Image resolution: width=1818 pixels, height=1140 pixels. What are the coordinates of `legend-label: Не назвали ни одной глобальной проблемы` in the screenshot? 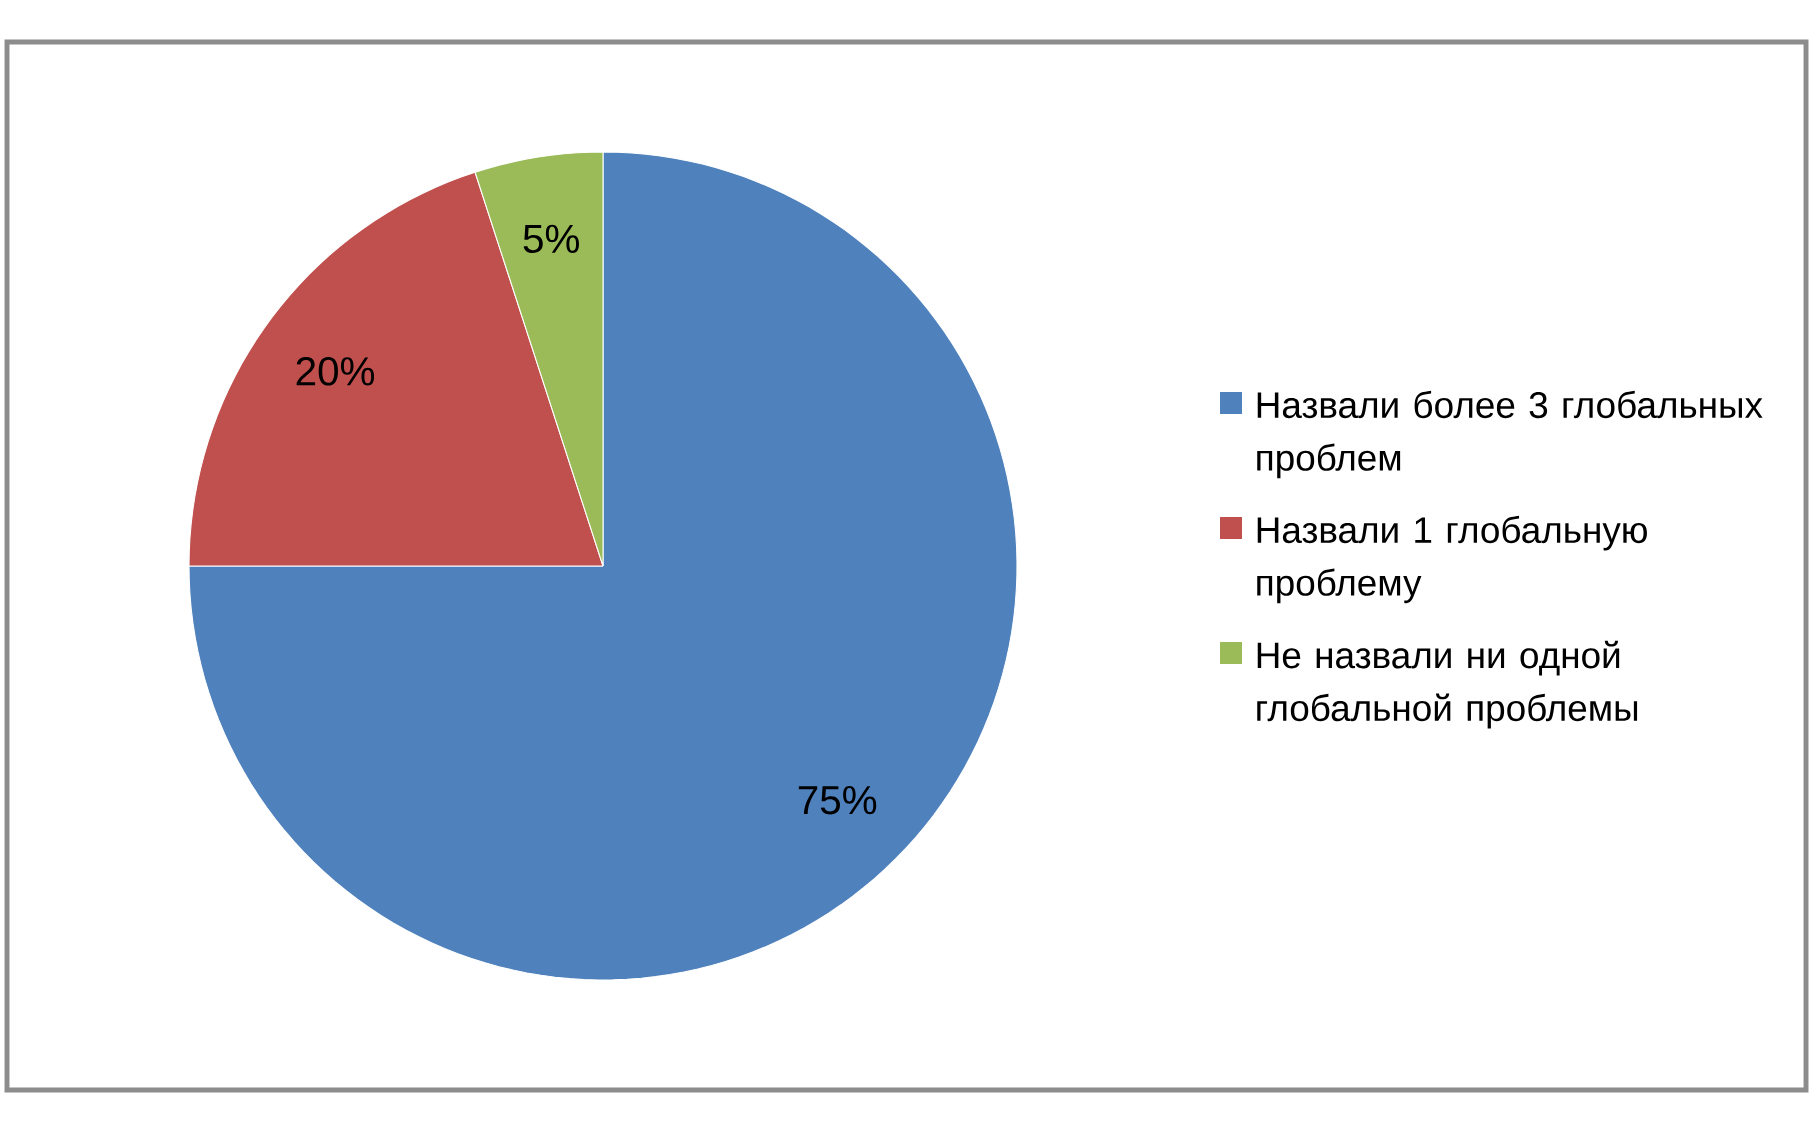 It's located at (1447, 684).